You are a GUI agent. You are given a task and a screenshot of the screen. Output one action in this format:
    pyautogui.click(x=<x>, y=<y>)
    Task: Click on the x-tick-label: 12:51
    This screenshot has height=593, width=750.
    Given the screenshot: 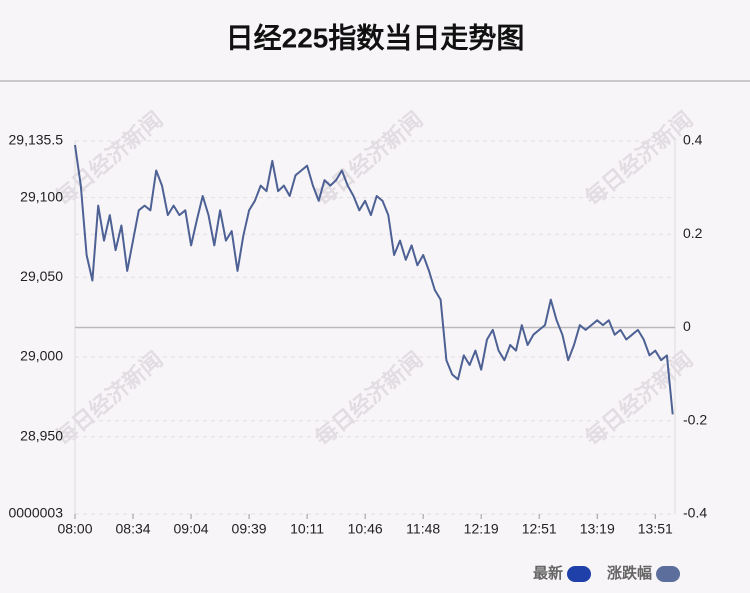 What is the action you would take?
    pyautogui.click(x=539, y=529)
    